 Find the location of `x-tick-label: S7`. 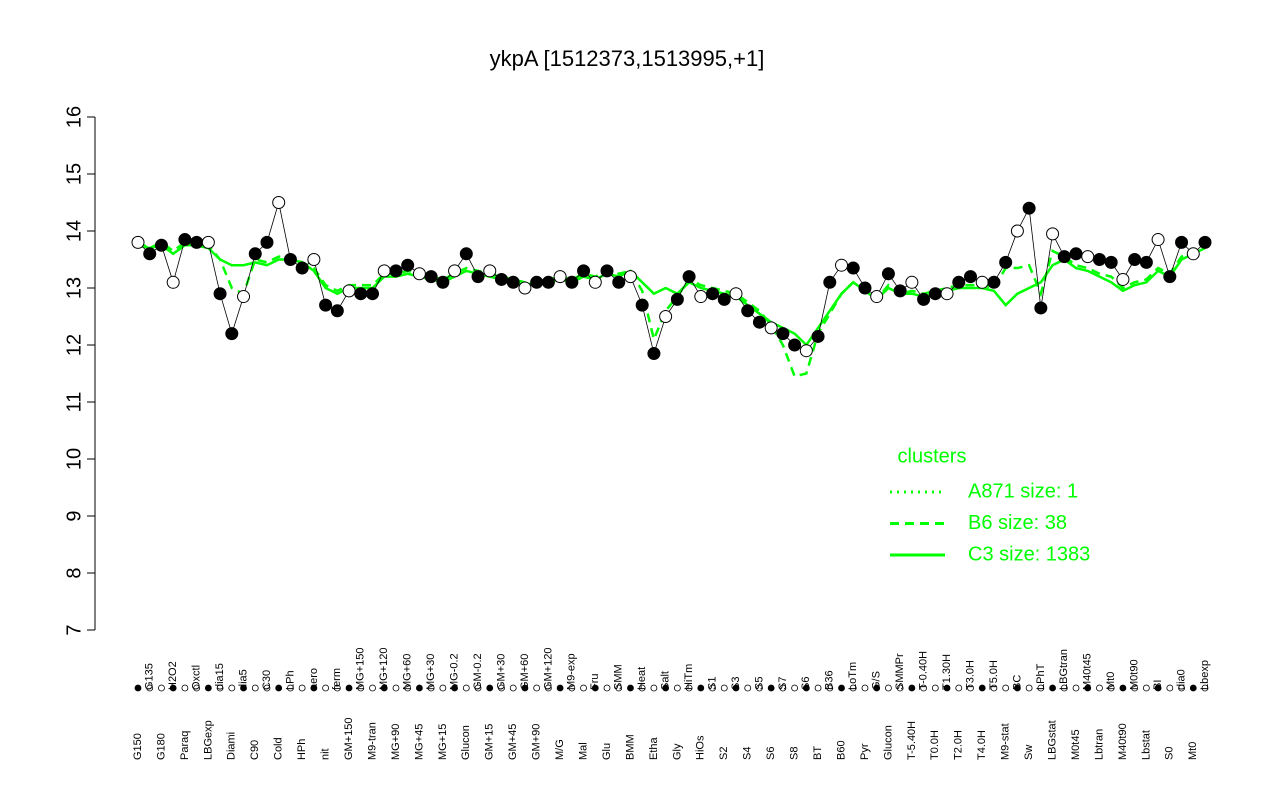

x-tick-label: S7 is located at coordinates (783, 683).